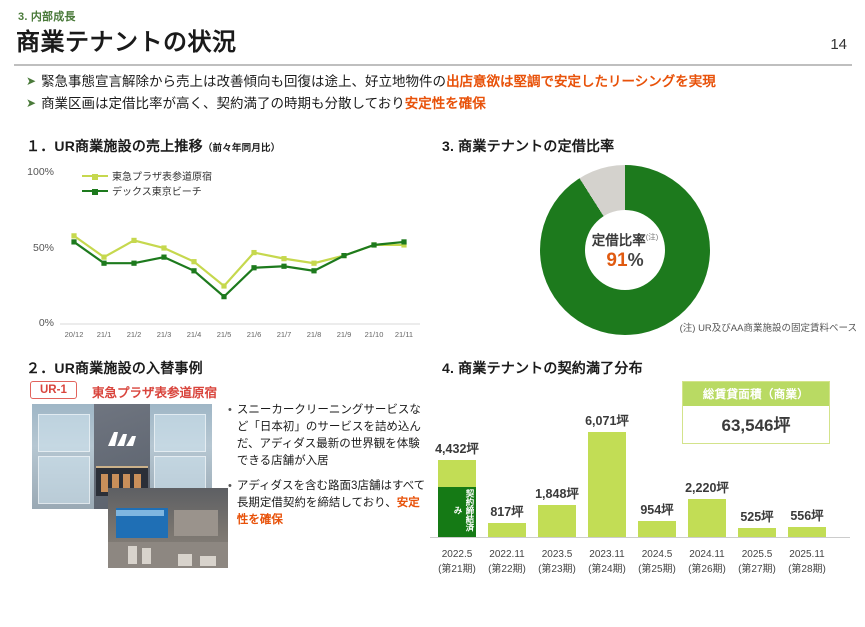 The width and height of the screenshot is (865, 627). Describe the element at coordinates (756, 425) in the screenshot. I see `total-area-value: 63,546坪` at that location.